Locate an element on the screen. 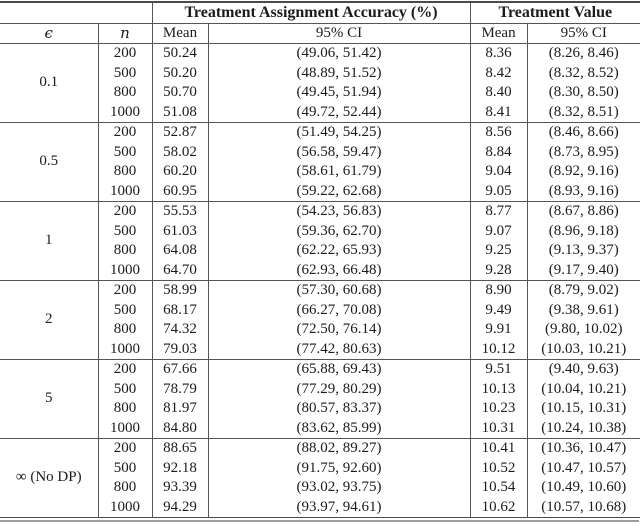 This screenshot has height=526, width=640. table-row: 500 68.17 (66.27, 70.08) 9.49 (9.38, 9.61) is located at coordinates (320, 310).